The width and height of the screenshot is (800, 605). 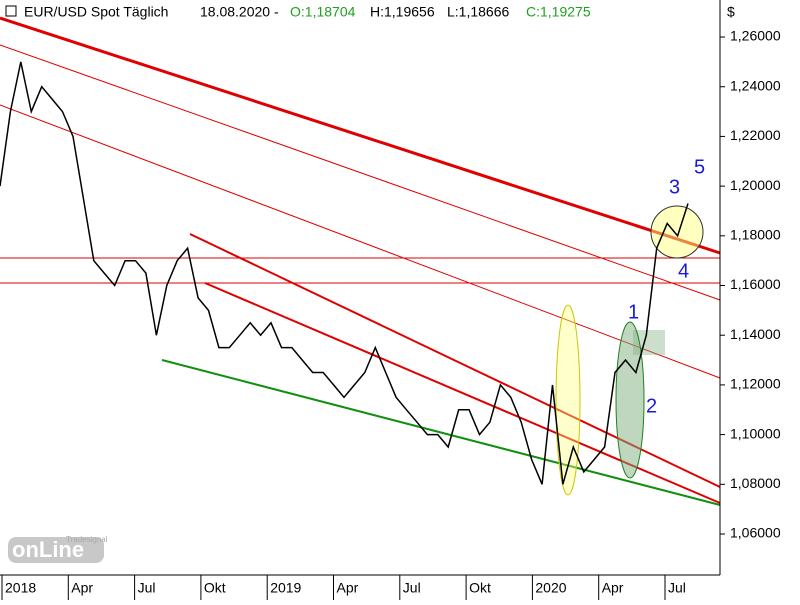 What do you see at coordinates (699, 167) in the screenshot?
I see `wave-label: 5` at bounding box center [699, 167].